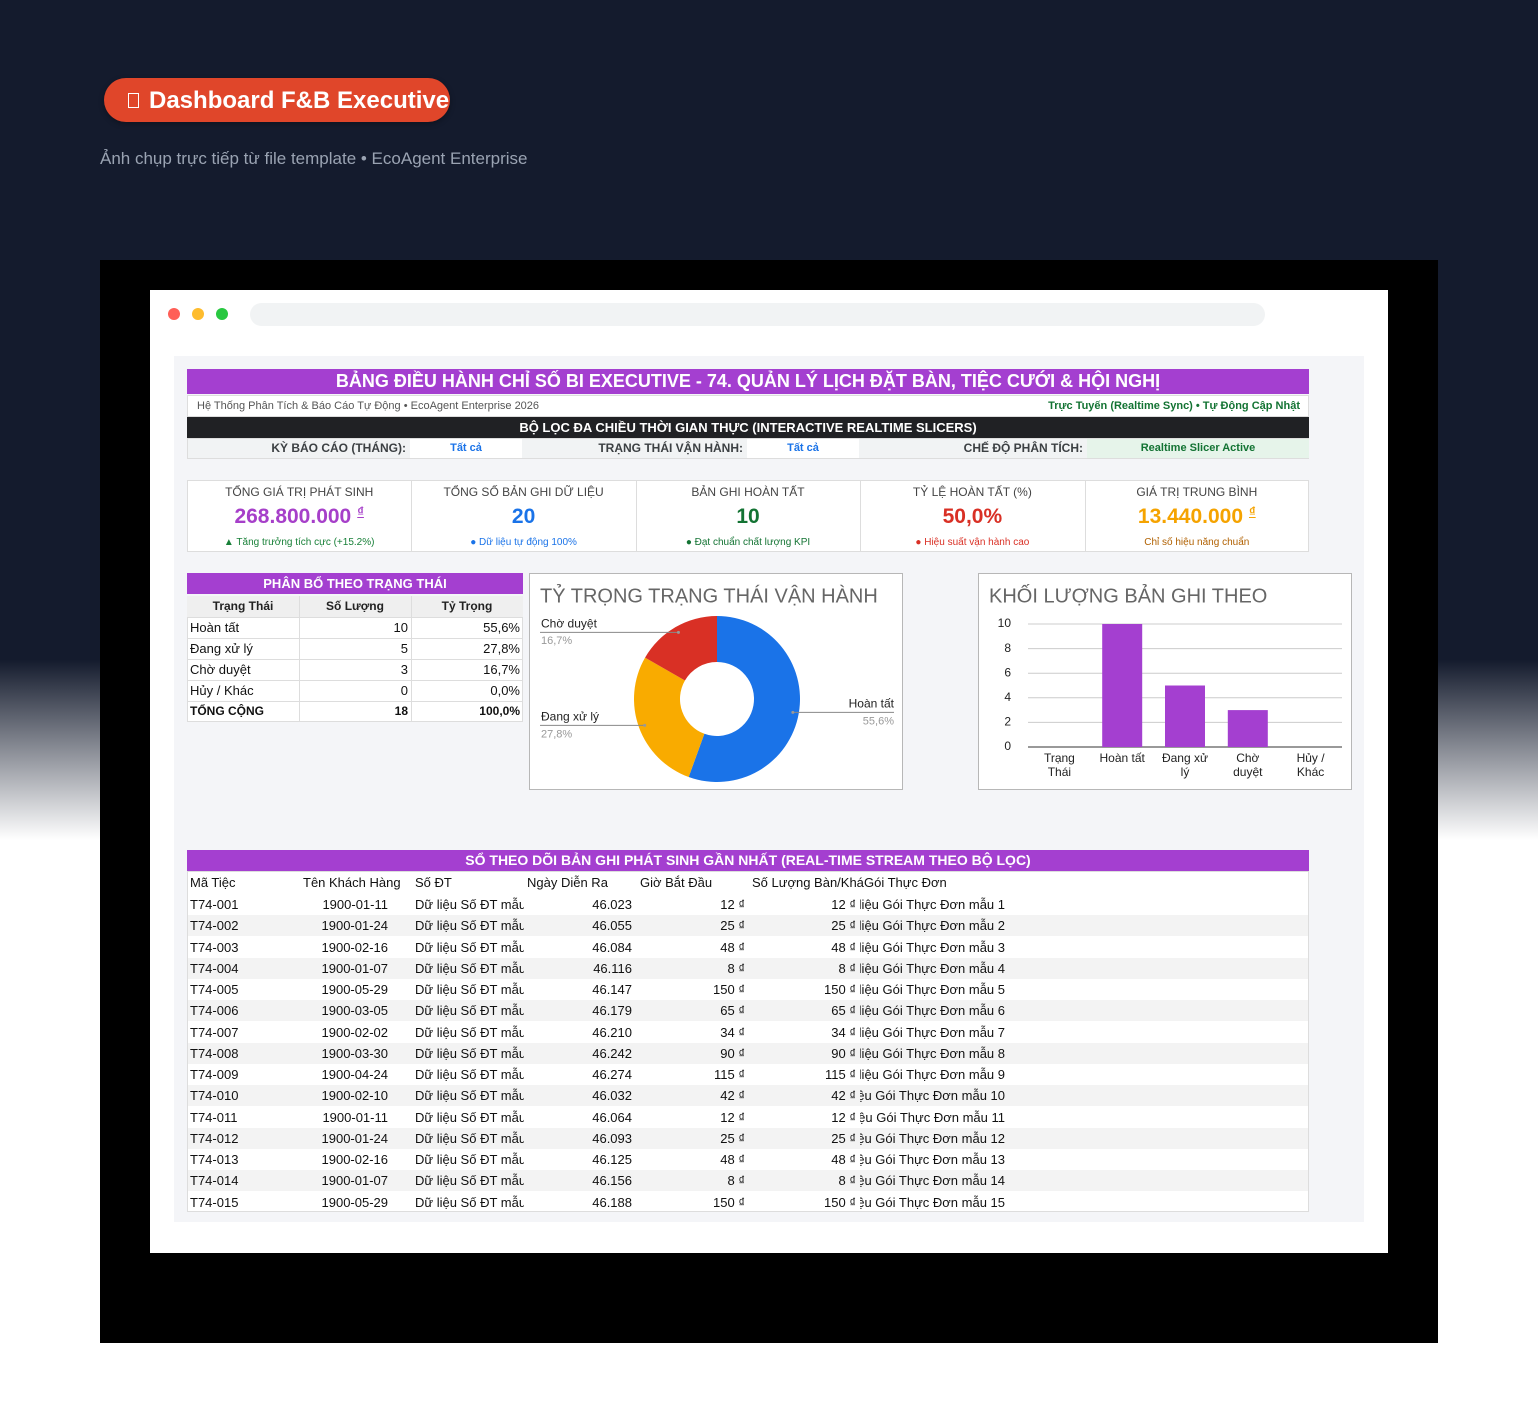 The image size is (1538, 1403). What do you see at coordinates (612, 1159) in the screenshot?
I see `records-cell: 46.125` at bounding box center [612, 1159].